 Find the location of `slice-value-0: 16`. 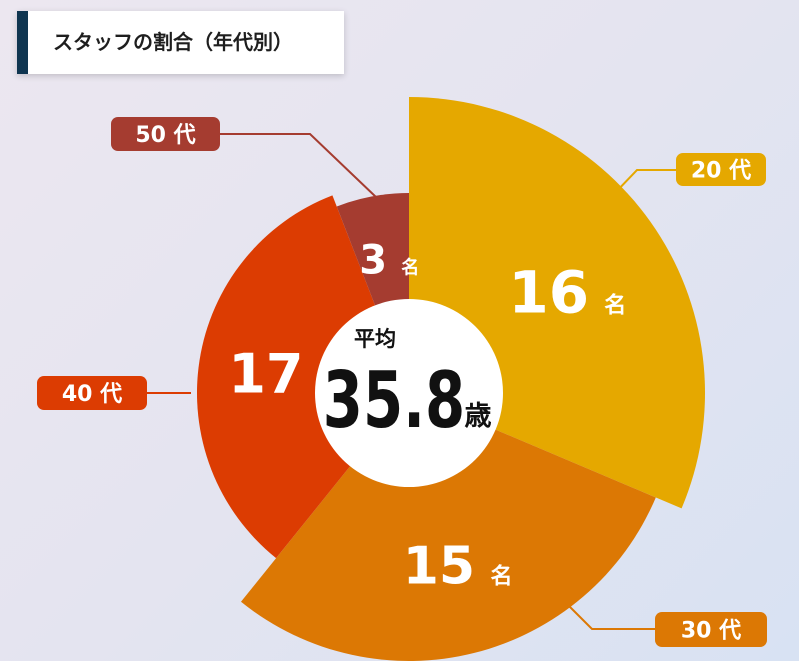

slice-value-0: 16 is located at coordinates (548, 293).